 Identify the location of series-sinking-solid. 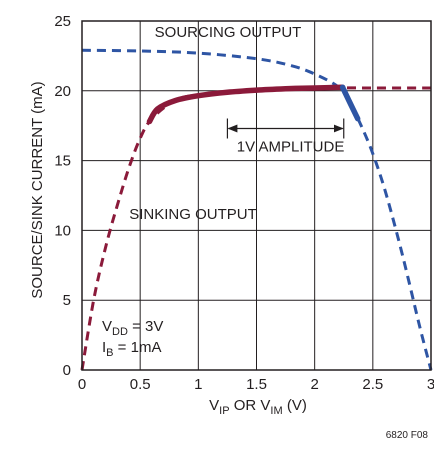
(246, 104).